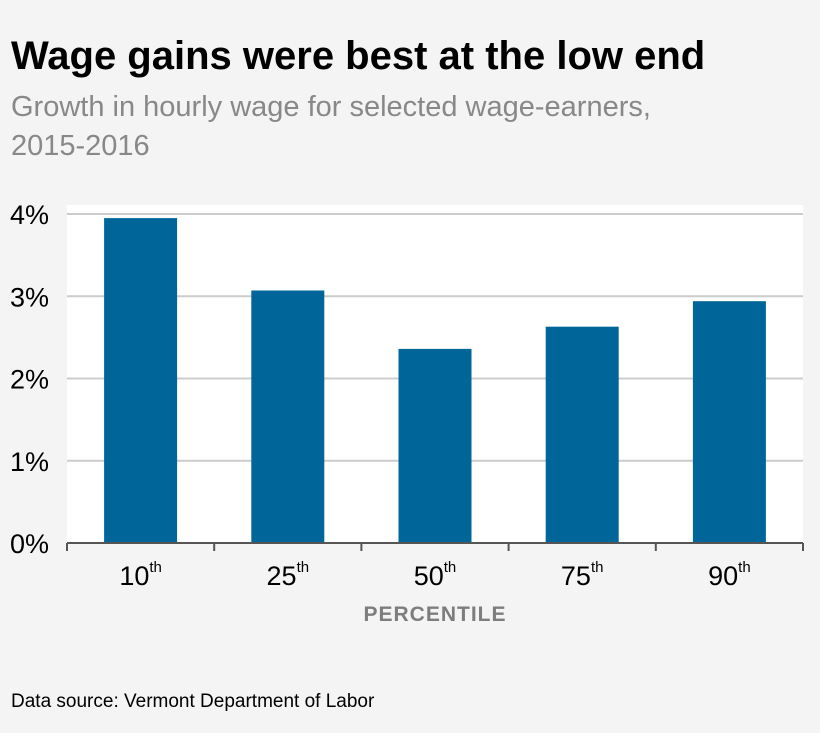  What do you see at coordinates (582, 575) in the screenshot?
I see `x-tick-label: 75th` at bounding box center [582, 575].